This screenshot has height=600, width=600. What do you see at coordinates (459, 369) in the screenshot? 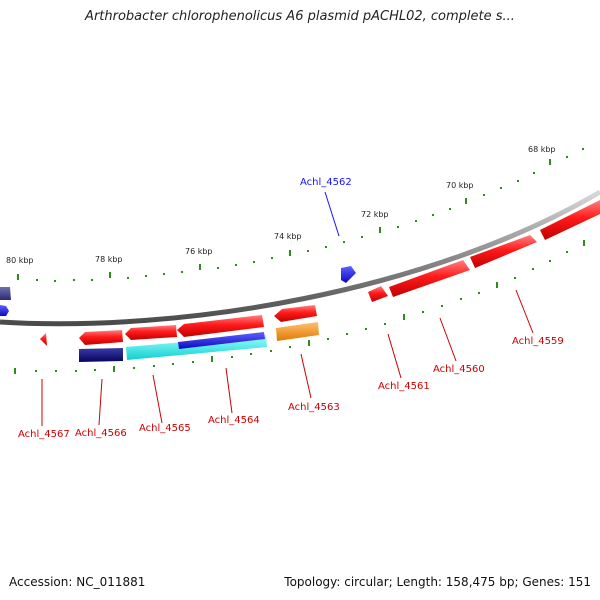
I see `gene-label: Achl_4560` at bounding box center [459, 369].